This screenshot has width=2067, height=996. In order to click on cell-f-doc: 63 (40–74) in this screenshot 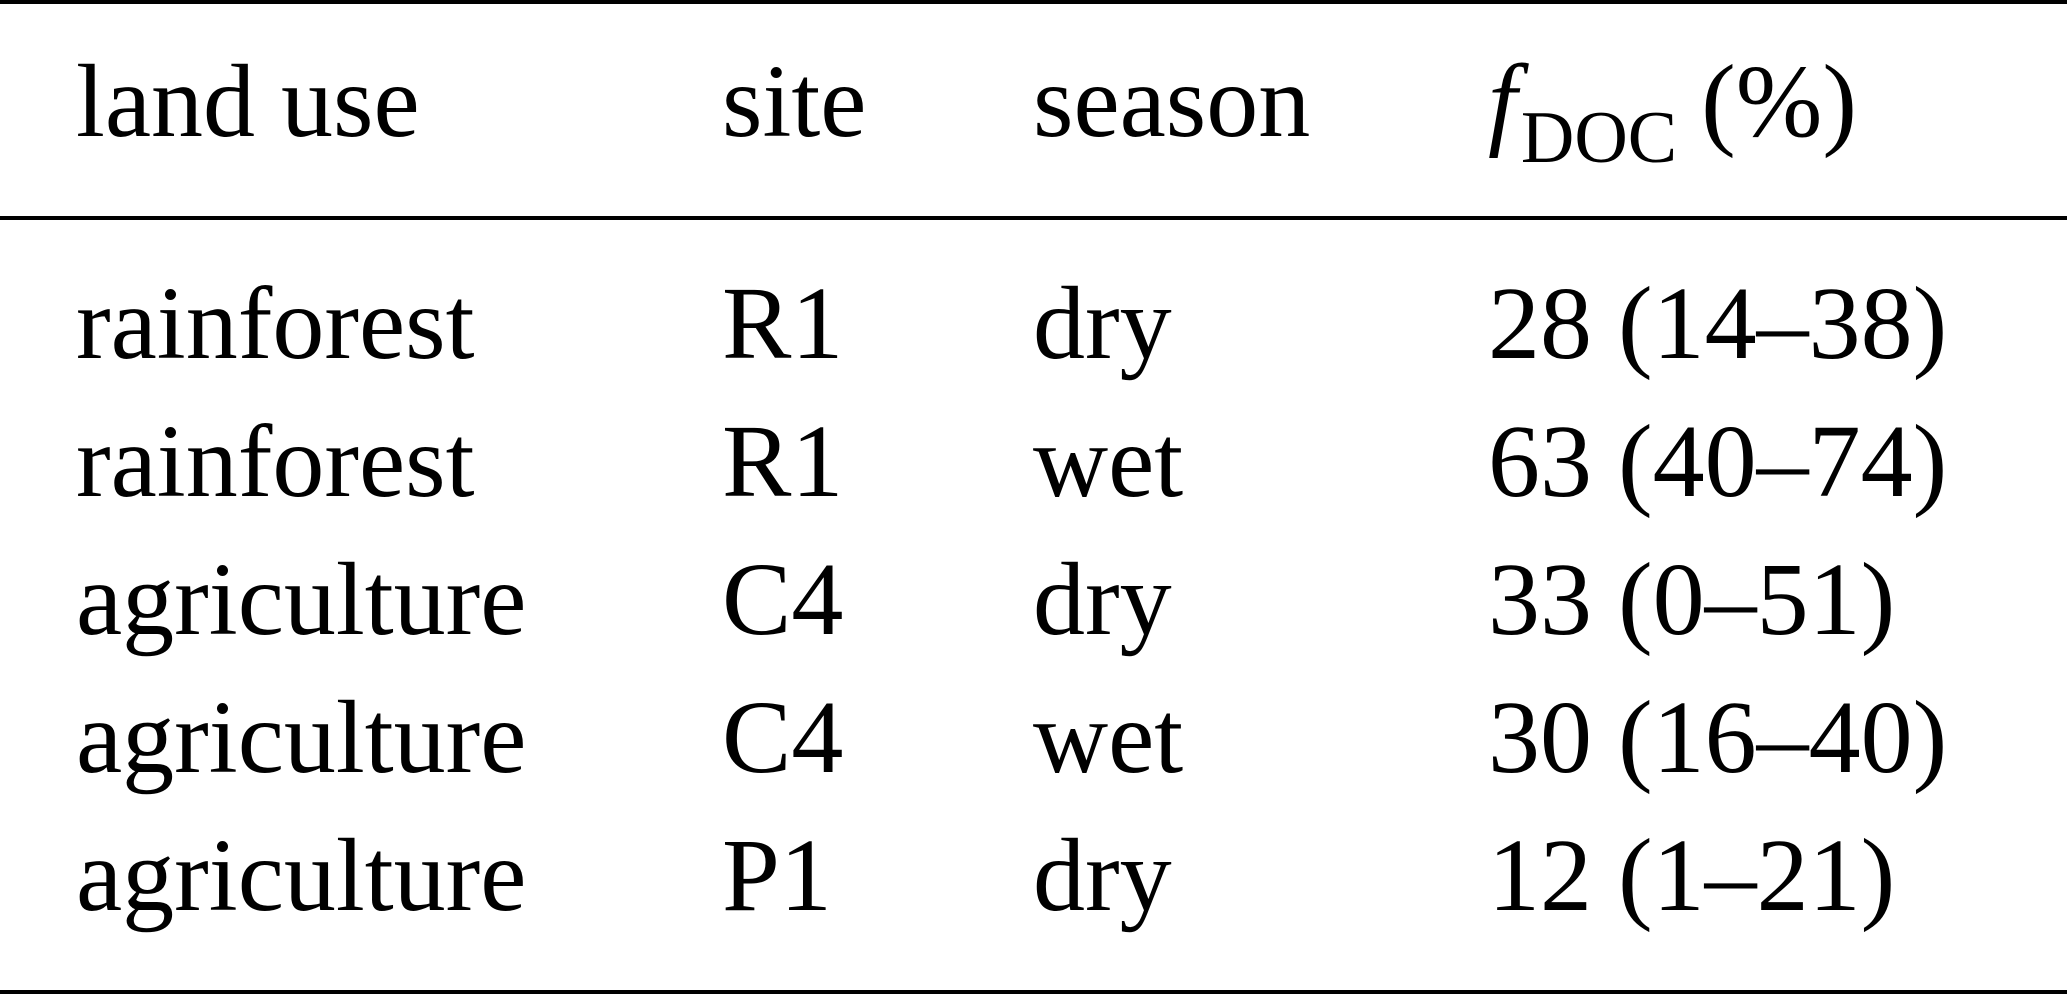, I will do `click(1718, 461)`.